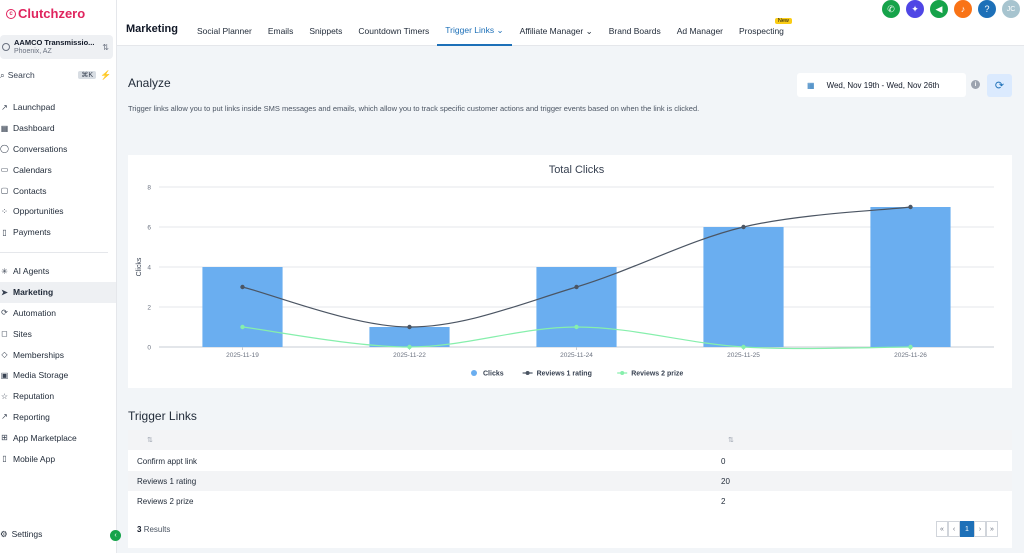 The image size is (1024, 553). I want to click on refresh-button: ⟳, so click(999, 85).